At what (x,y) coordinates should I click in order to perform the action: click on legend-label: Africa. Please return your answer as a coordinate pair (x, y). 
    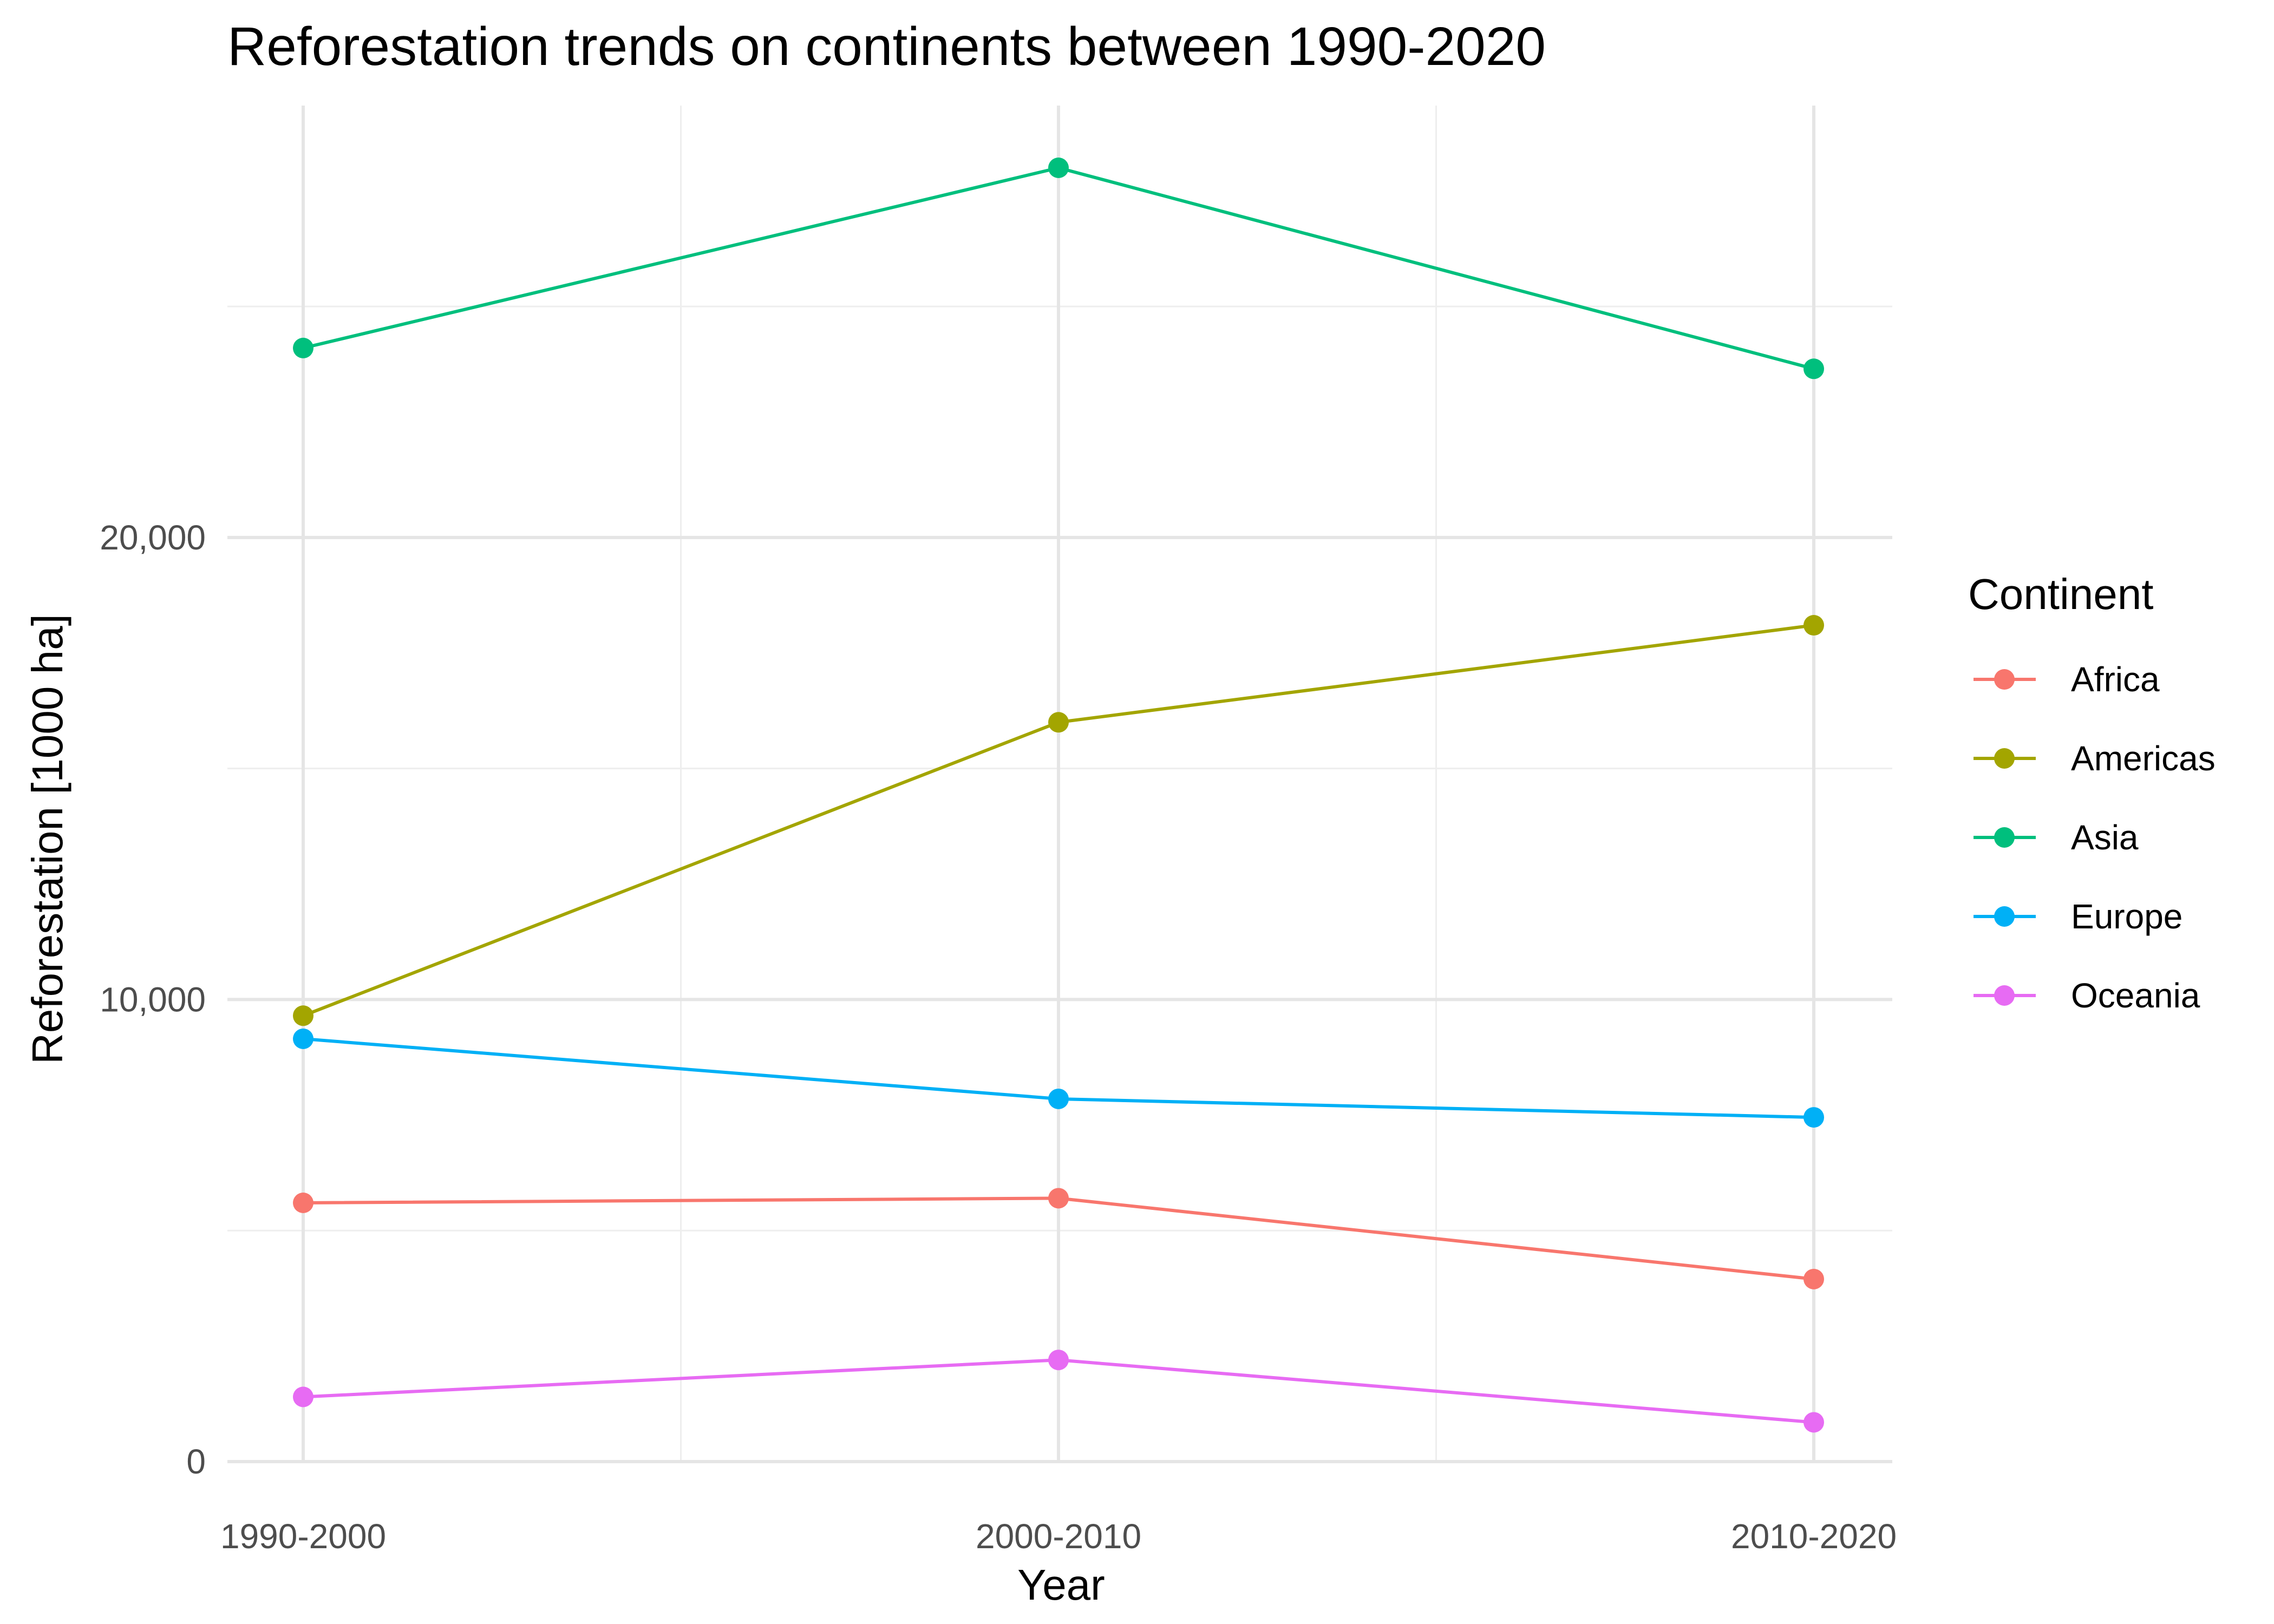
    Looking at the image, I should click on (2115, 679).